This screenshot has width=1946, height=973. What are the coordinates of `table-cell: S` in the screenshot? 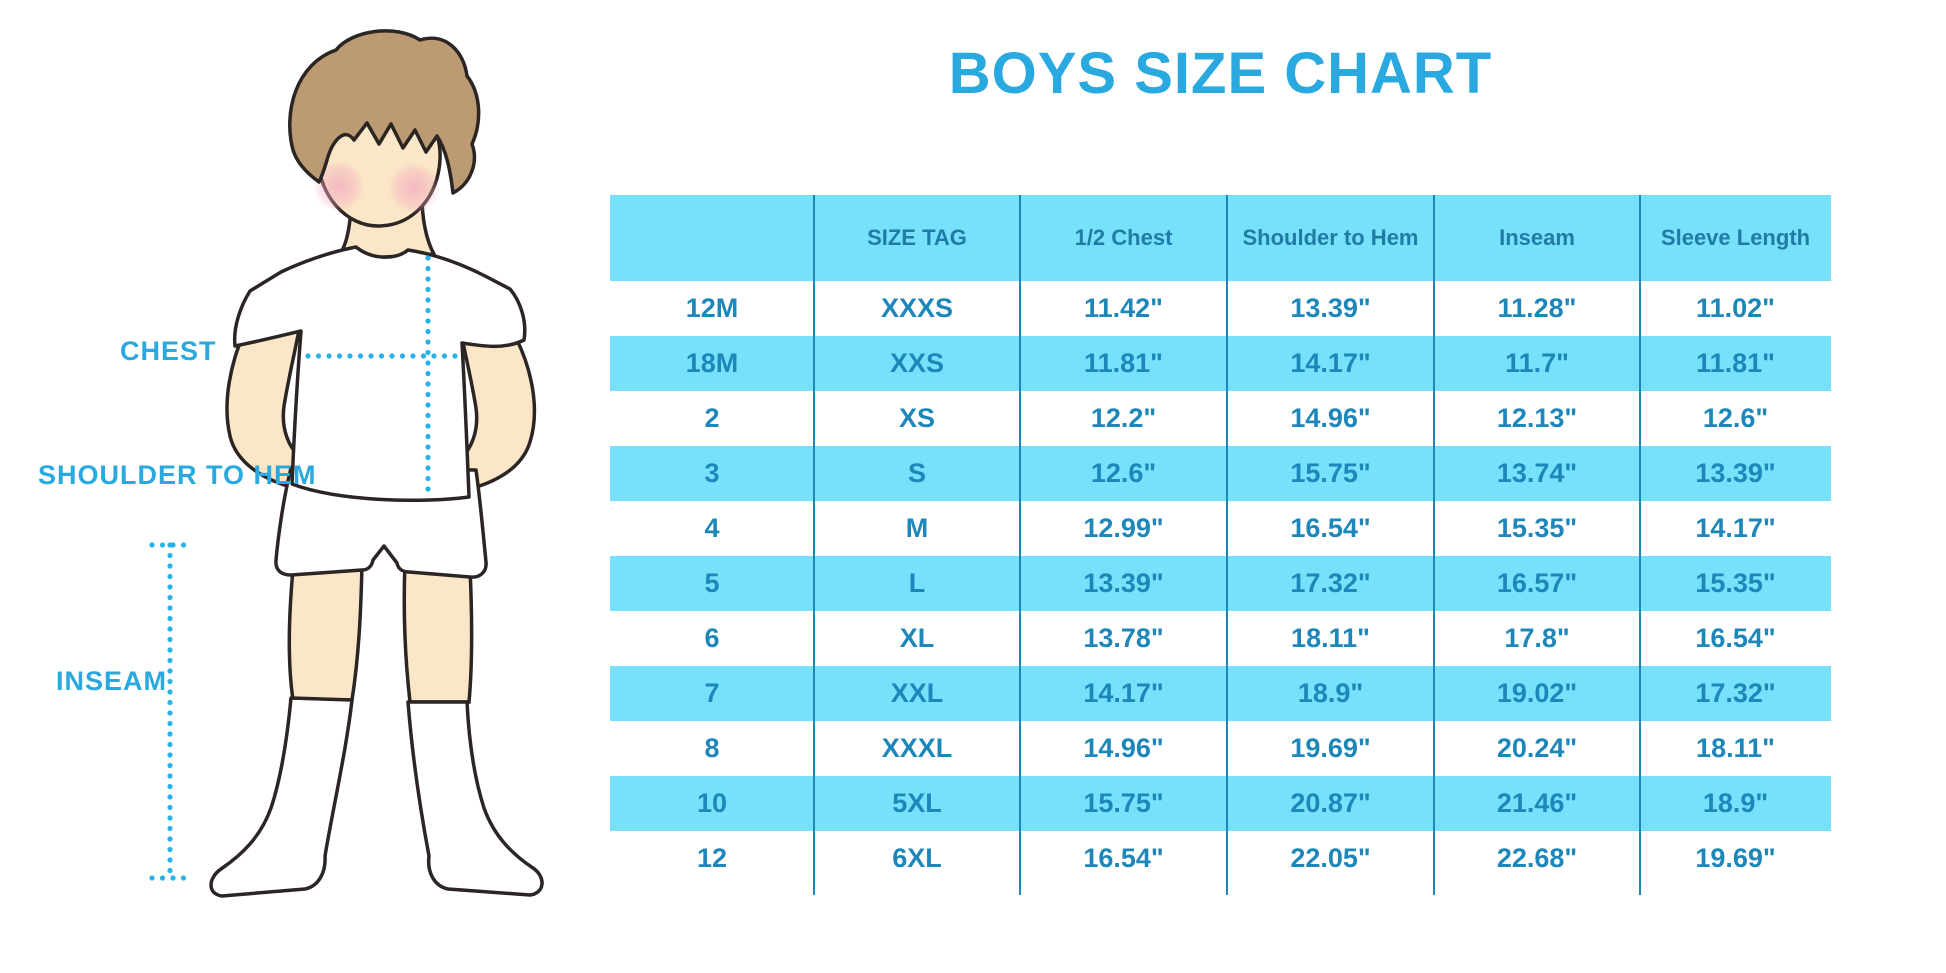 It's located at (916, 473).